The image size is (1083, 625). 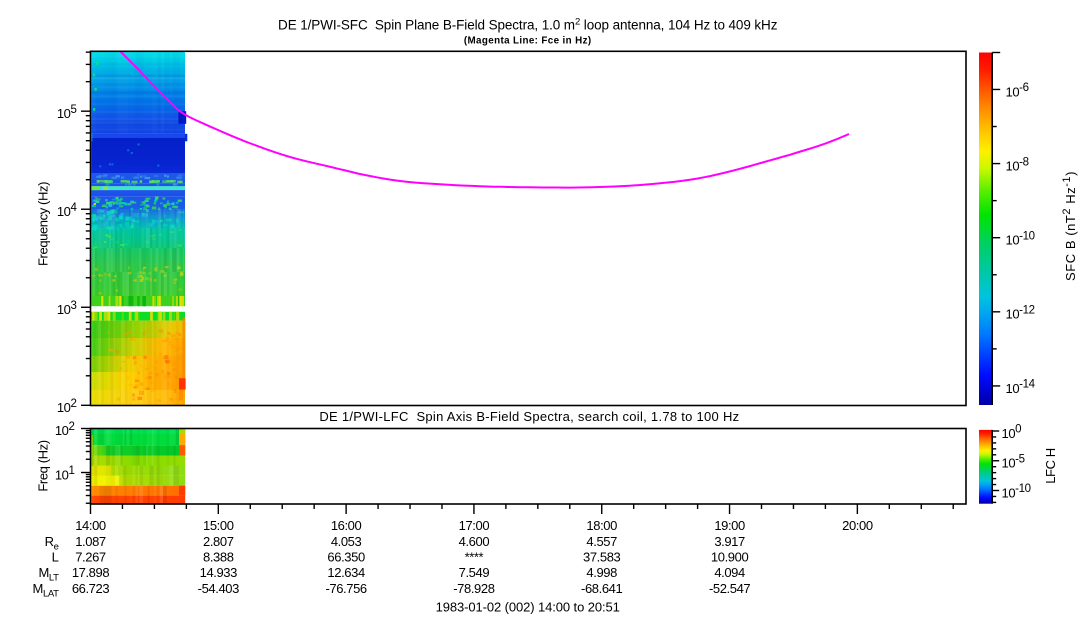 I want to click on svg-text: 7.549, so click(x=474, y=572).